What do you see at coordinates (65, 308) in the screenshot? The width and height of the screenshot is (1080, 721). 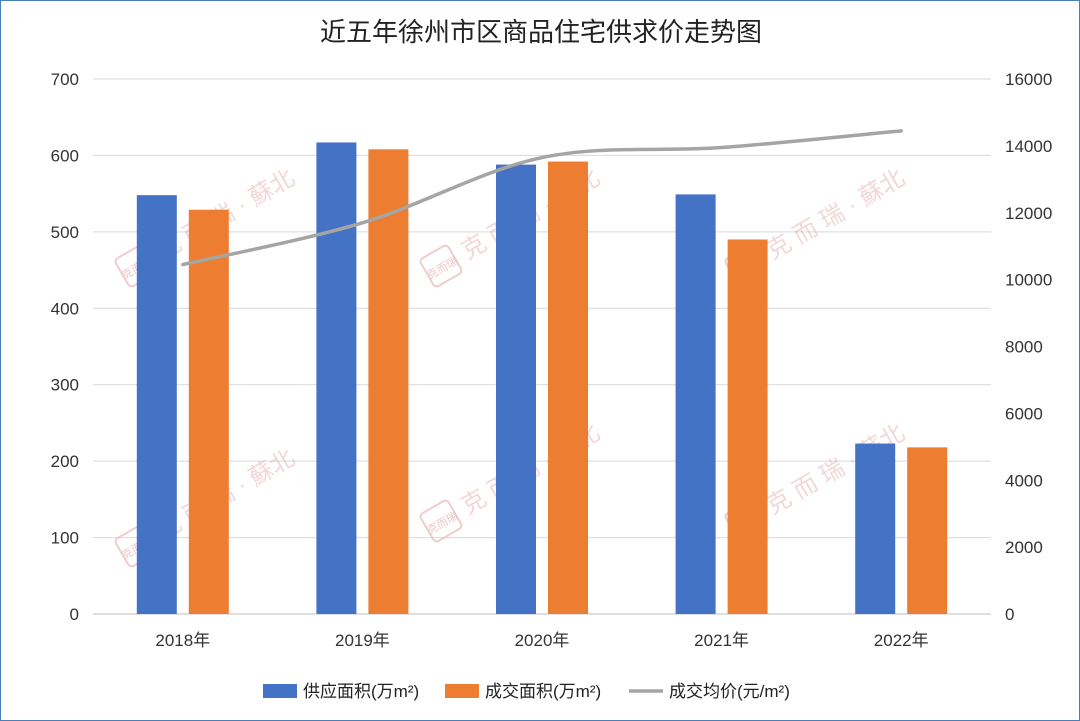 I see `y-left-tick-label: 400` at bounding box center [65, 308].